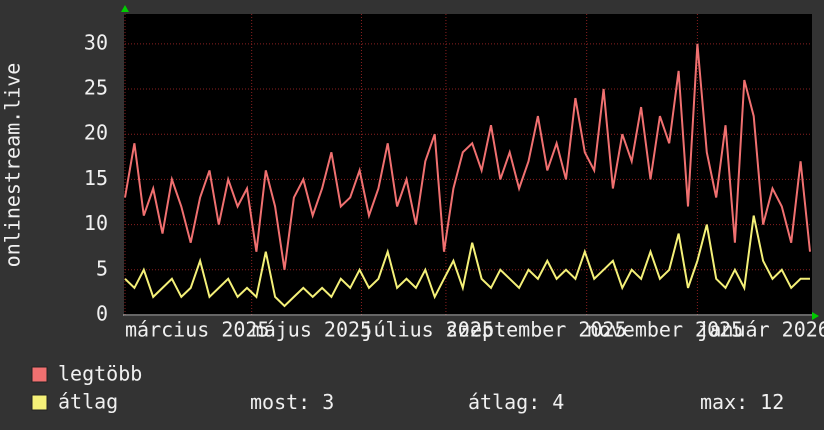 Image resolution: width=824 pixels, height=430 pixels. Describe the element at coordinates (96, 178) in the screenshot. I see `y-tick-label: 15` at that location.